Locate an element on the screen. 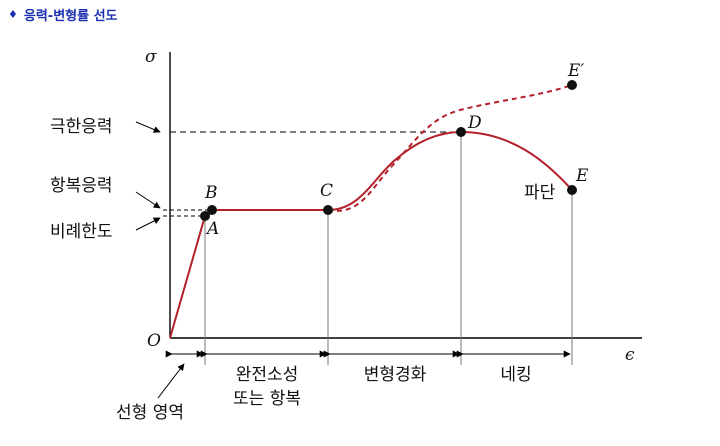 This screenshot has width=720, height=446. perfect-plasticity-label-line1: 완전소성 is located at coordinates (267, 375).